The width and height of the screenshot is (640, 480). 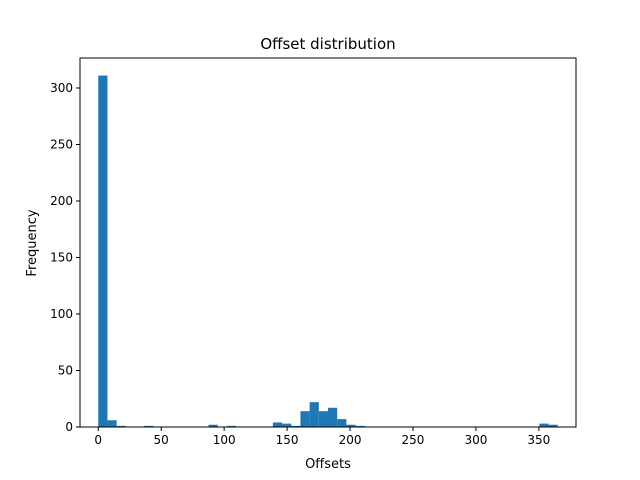 What do you see at coordinates (61, 258) in the screenshot?
I see `y-tick-label: 150` at bounding box center [61, 258].